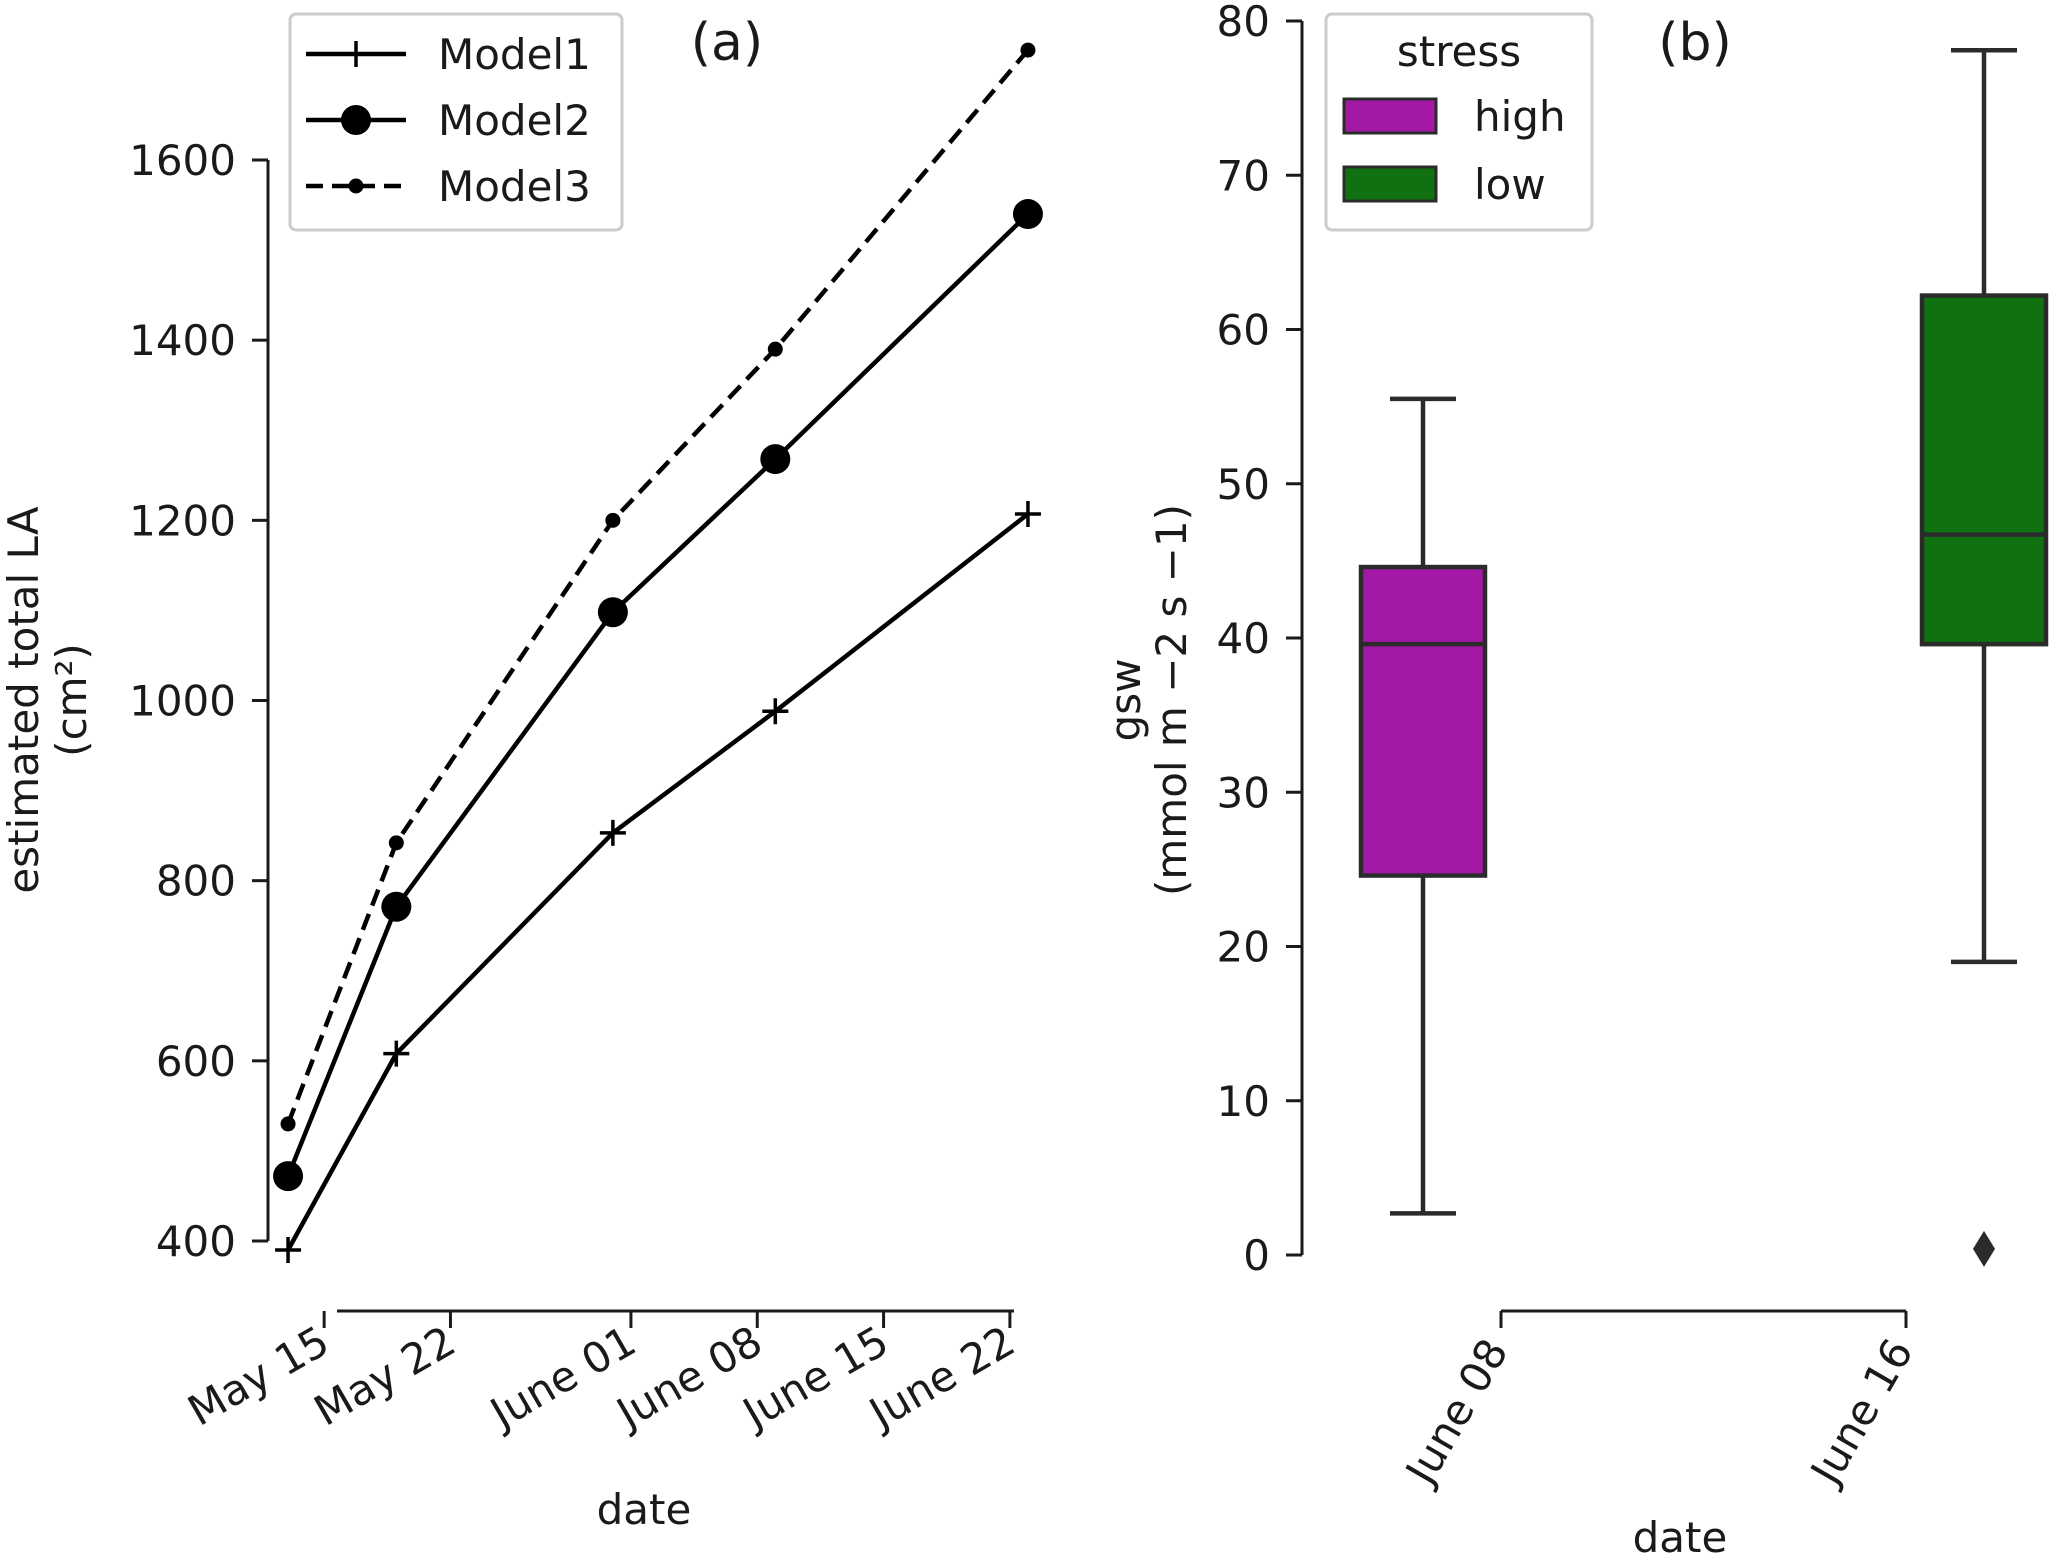 This screenshot has height=1554, width=2067. Describe the element at coordinates (1984, 470) in the screenshot. I see `box-low-iqr` at that location.